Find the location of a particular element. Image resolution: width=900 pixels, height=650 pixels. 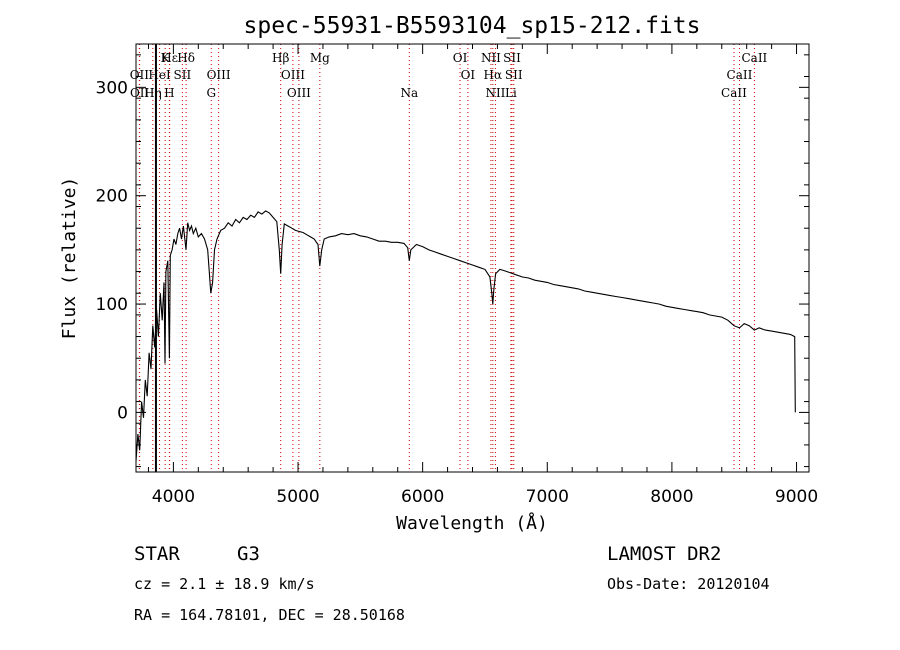

line-label-12: OIII is located at coordinates (219, 75).